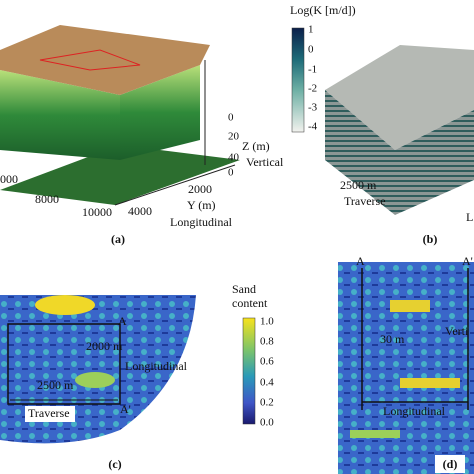 Image resolution: width=474 pixels, height=474 pixels. I want to click on colorbar-tick: 0.4, so click(267, 383).